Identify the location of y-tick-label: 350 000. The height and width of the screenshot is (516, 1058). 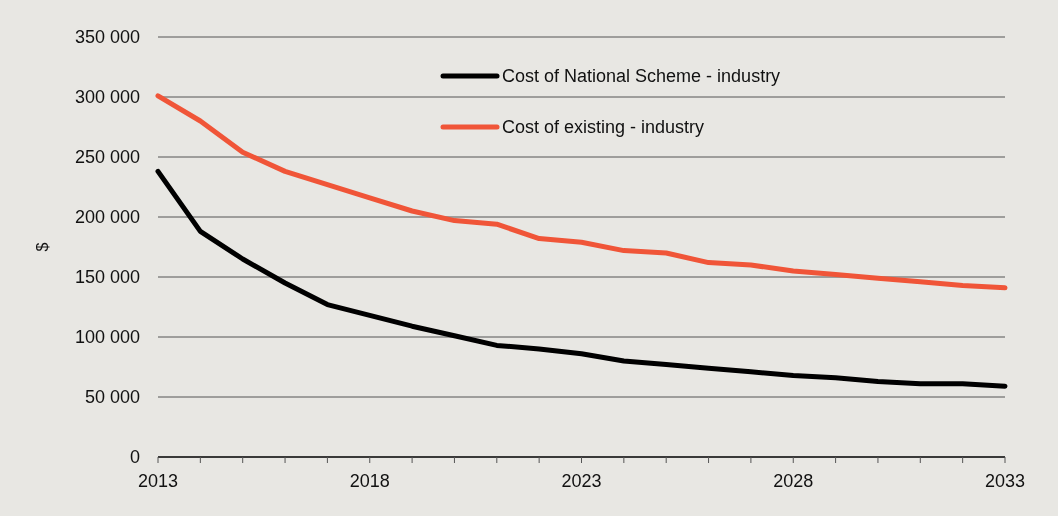
(107, 37).